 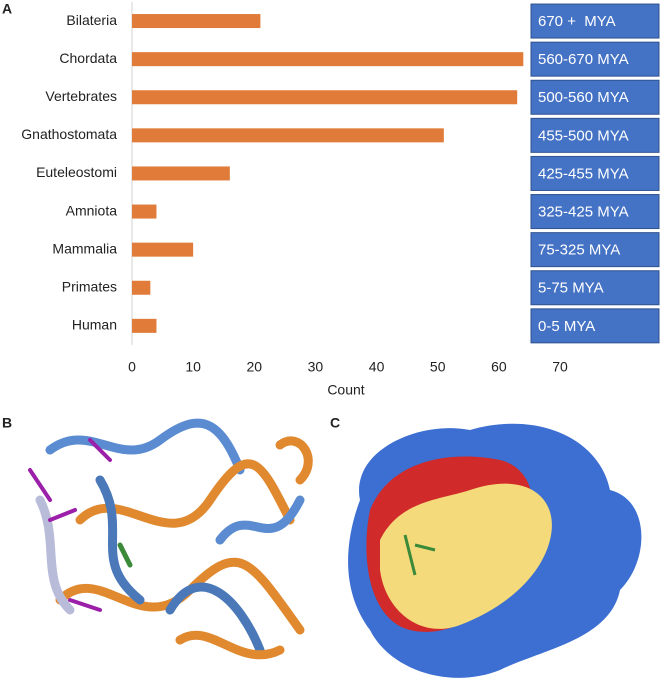 What do you see at coordinates (316, 367) in the screenshot?
I see `x-tick-label: 30` at bounding box center [316, 367].